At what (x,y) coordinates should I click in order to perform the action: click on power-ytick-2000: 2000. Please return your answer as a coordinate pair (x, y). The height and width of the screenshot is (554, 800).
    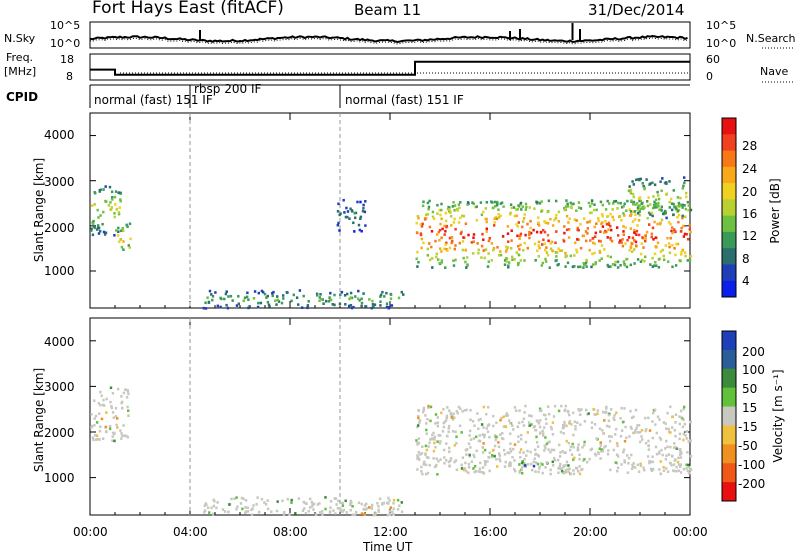
    Looking at the image, I should click on (59, 228).